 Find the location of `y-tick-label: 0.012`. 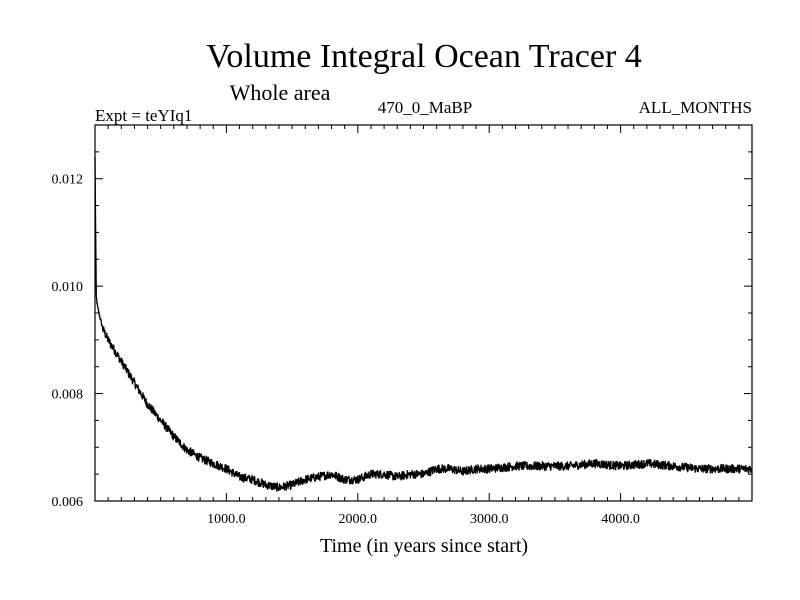

y-tick-label: 0.012 is located at coordinates (68, 180).